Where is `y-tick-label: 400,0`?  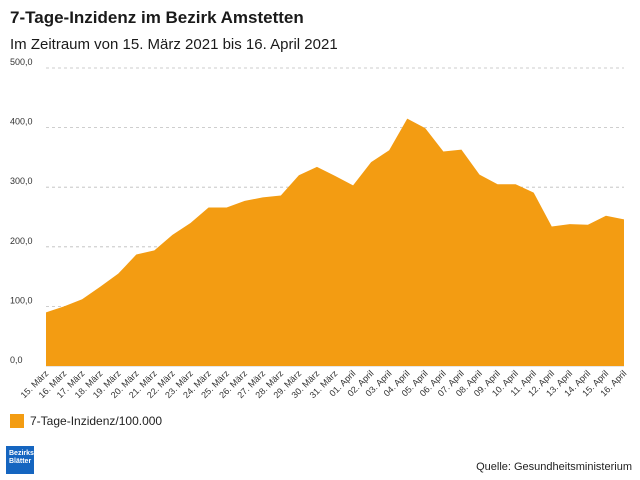
y-tick-label: 400,0 is located at coordinates (21, 122).